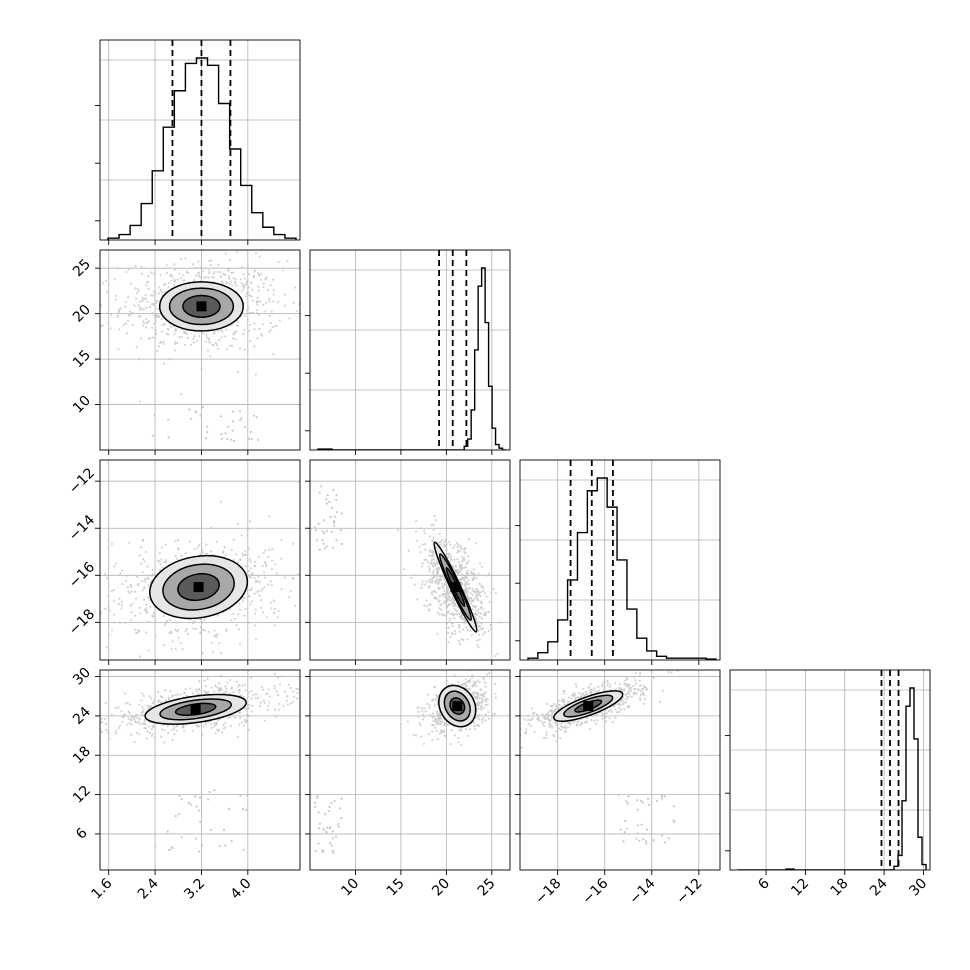 This screenshot has width=970, height=970. Describe the element at coordinates (198, 587) in the screenshot. I see `density-peak` at that location.